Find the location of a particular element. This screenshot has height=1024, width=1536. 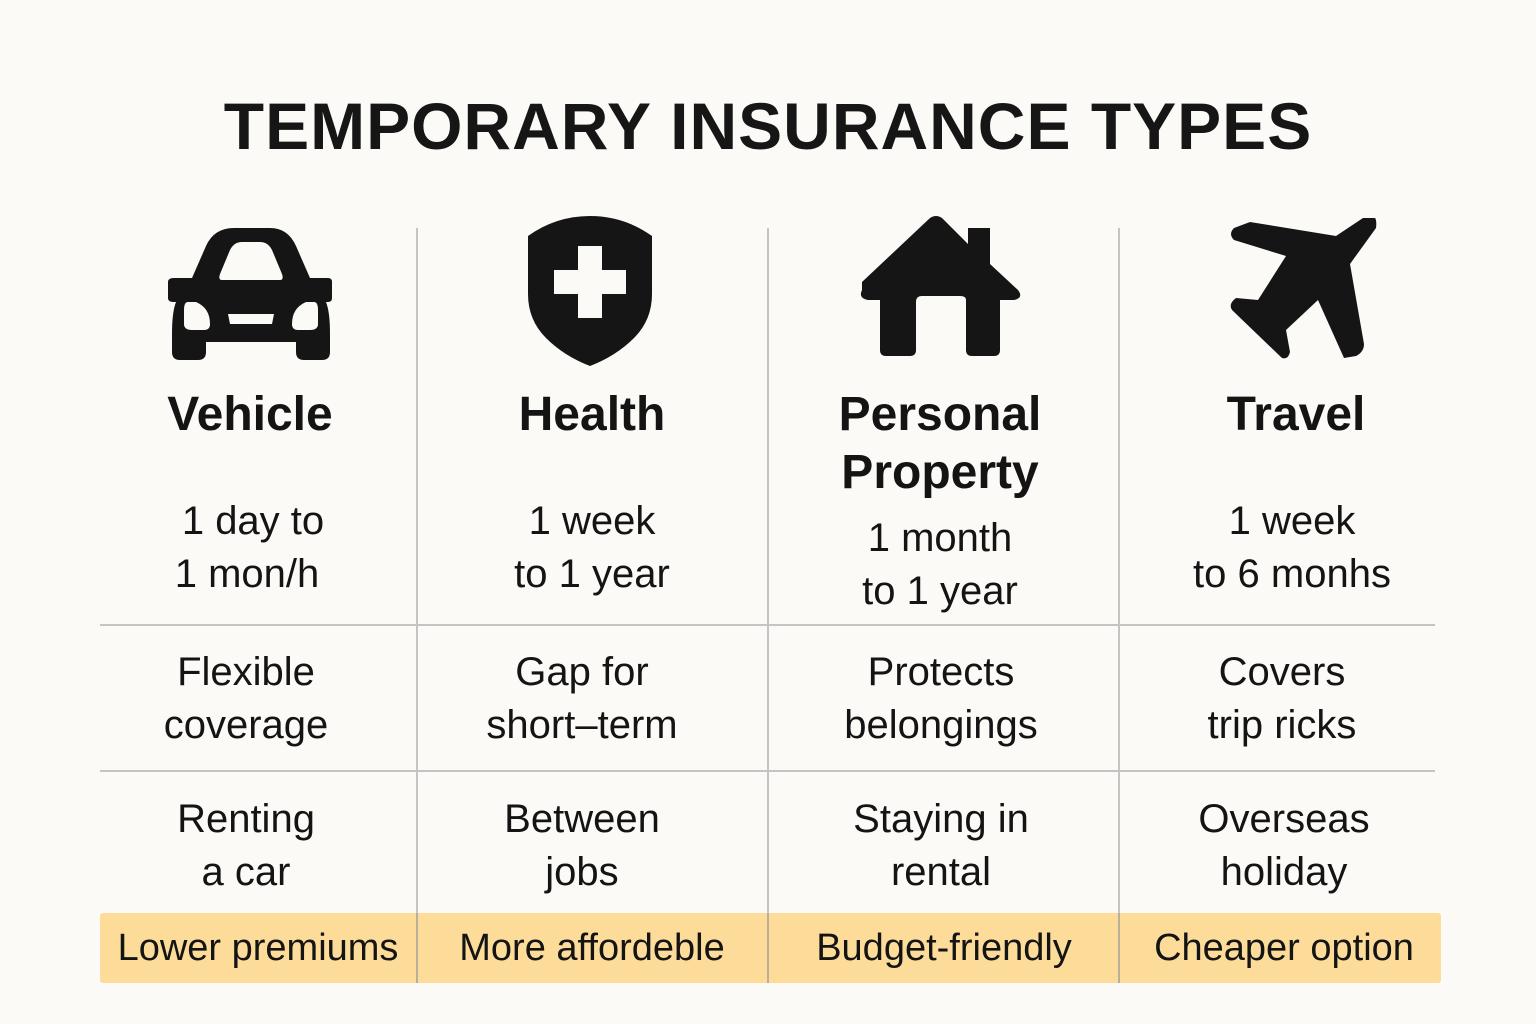

duration-text: 1 week to 1 year is located at coordinates (592, 548).